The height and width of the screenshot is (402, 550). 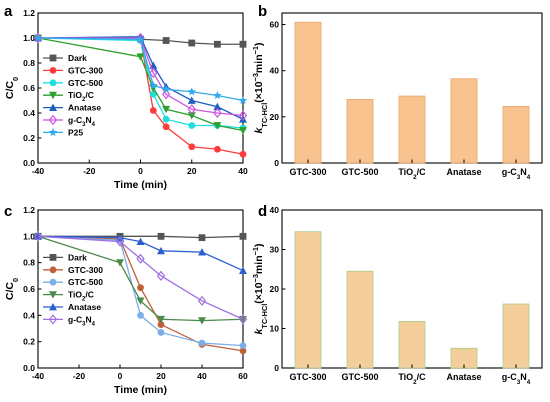 What do you see at coordinates (275, 25) in the screenshot?
I see `y-tick-label: 60` at bounding box center [275, 25].